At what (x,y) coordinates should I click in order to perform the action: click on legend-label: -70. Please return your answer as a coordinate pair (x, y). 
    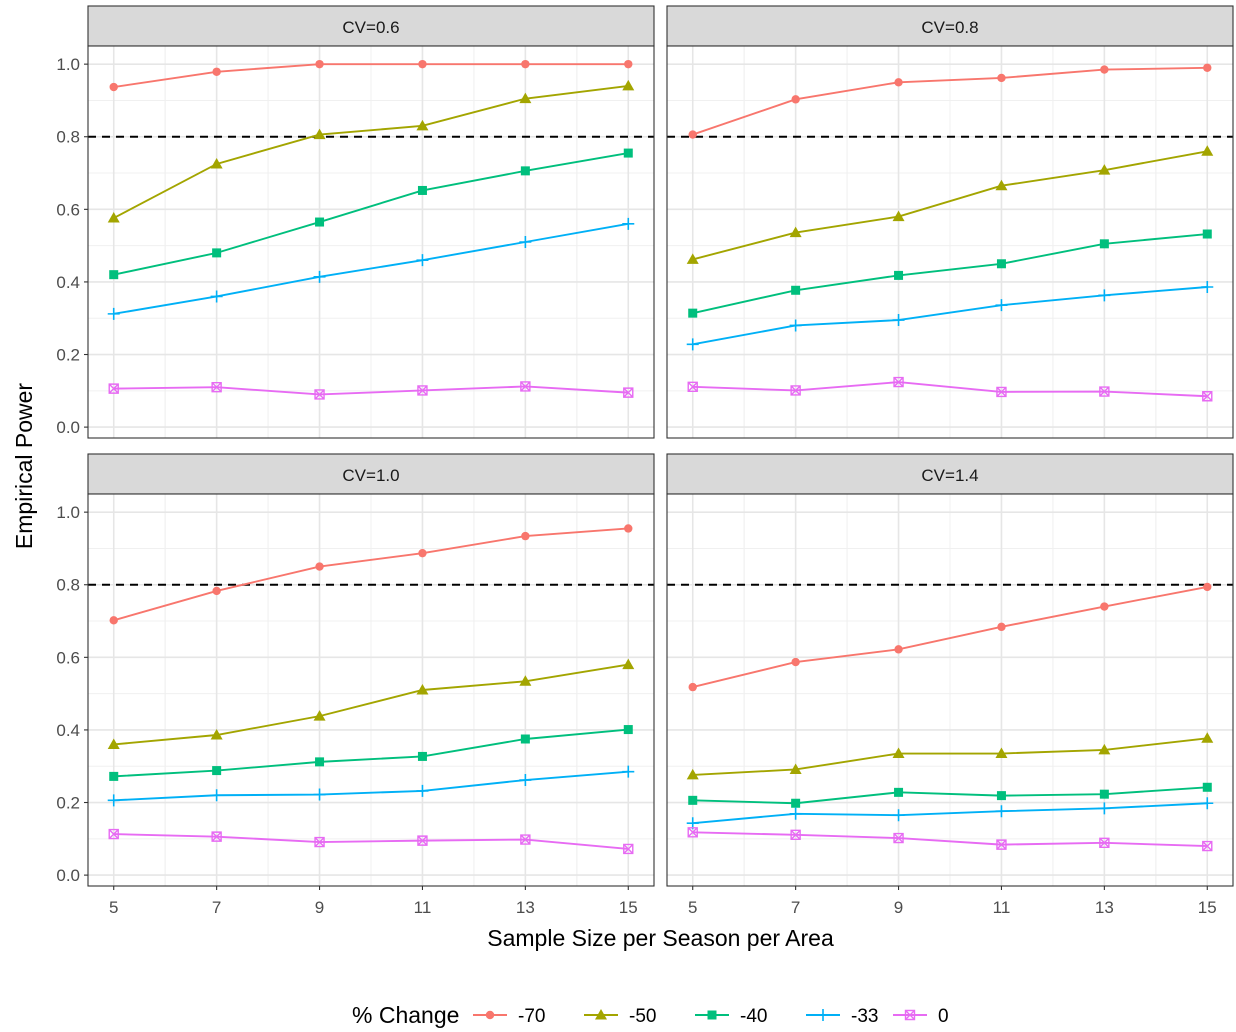
    Looking at the image, I should click on (531, 1016).